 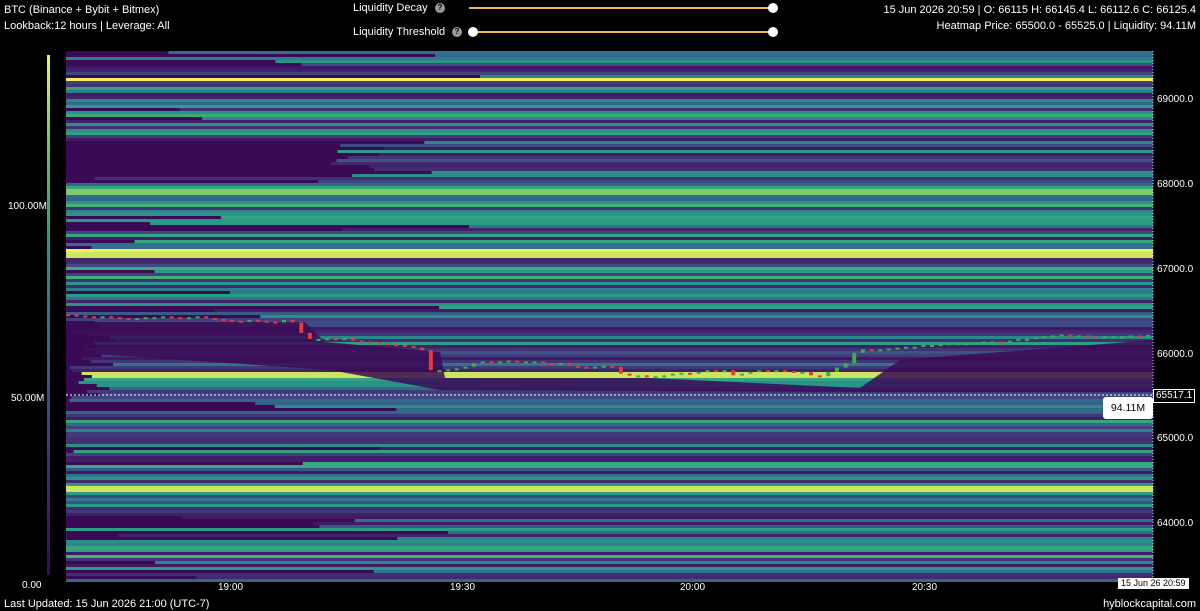 What do you see at coordinates (1174, 396) in the screenshot?
I see `crosshair-price-label: 65517.1` at bounding box center [1174, 396].